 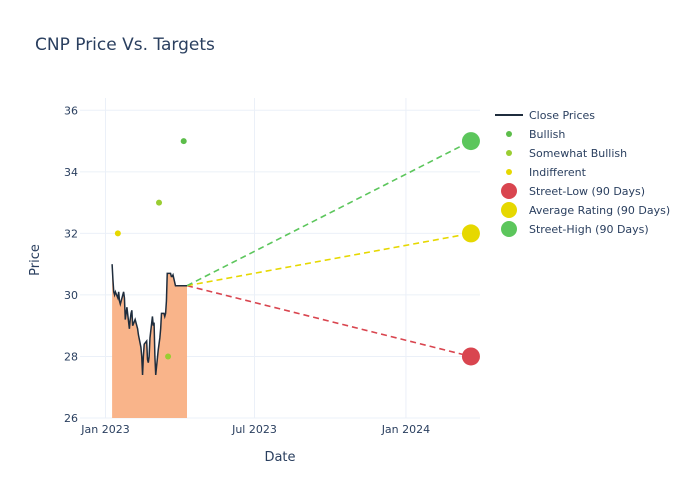 What do you see at coordinates (150, 249) in the screenshot?
I see `rating-points` at bounding box center [150, 249].